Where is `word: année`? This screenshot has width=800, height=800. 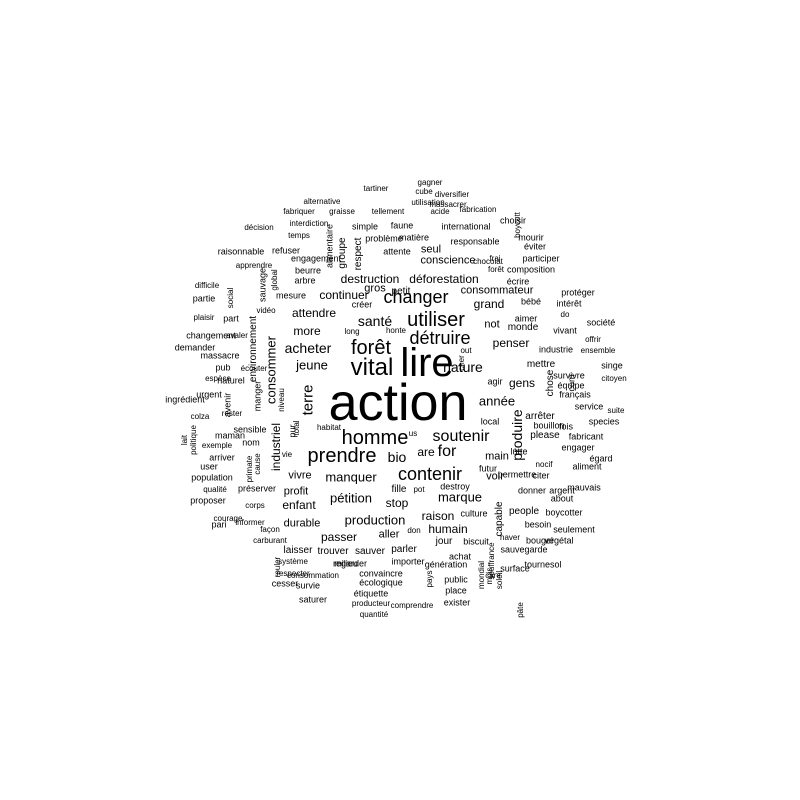 word: année is located at coordinates (497, 401).